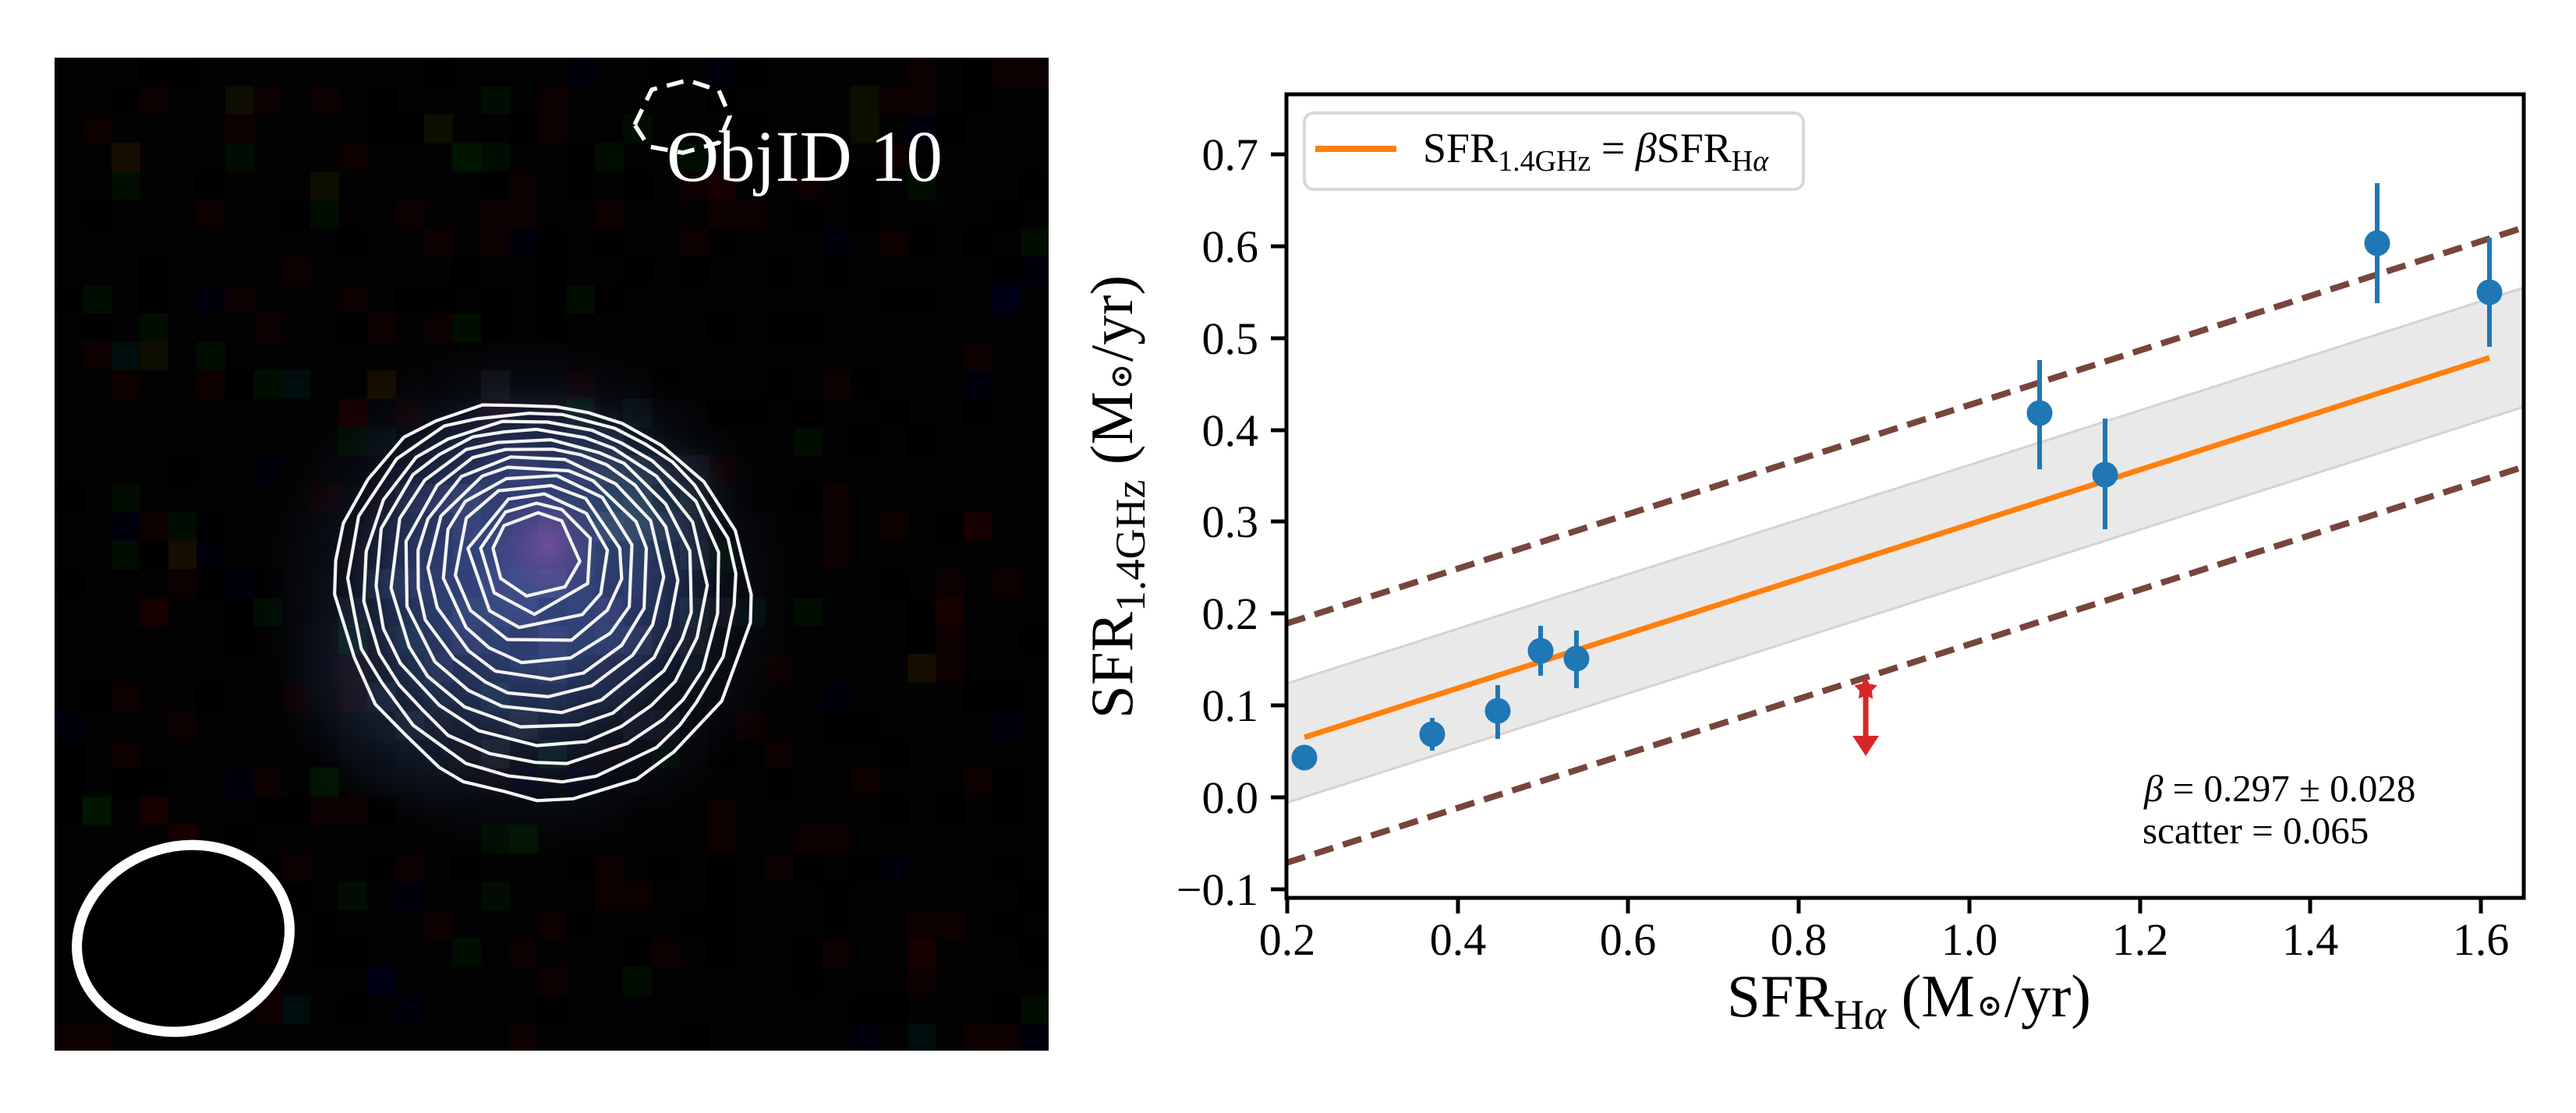  What do you see at coordinates (1230, 797) in the screenshot?
I see `svg-text: 0.0` at bounding box center [1230, 797].